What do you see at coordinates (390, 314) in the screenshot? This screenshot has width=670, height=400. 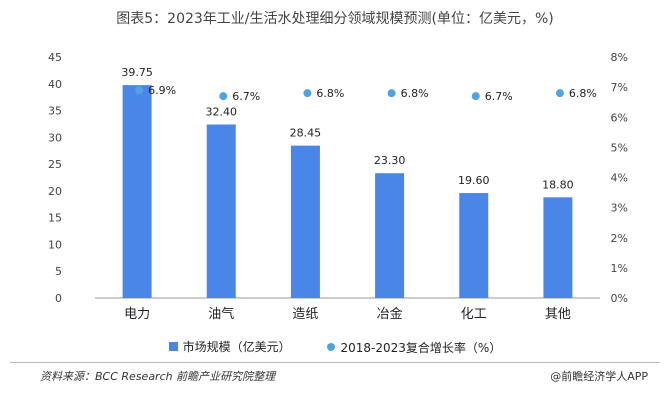 I see `x-tick-label: 冶金` at bounding box center [390, 314].